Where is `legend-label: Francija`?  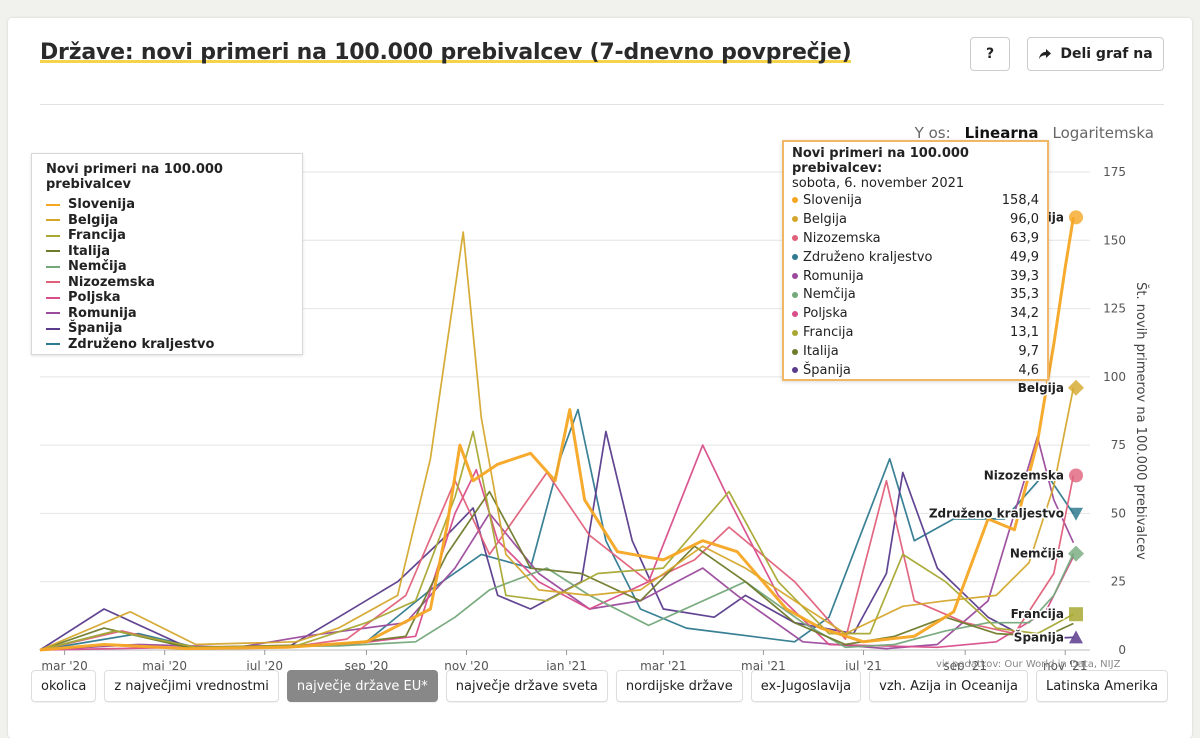
legend-label: Francija is located at coordinates (97, 236).